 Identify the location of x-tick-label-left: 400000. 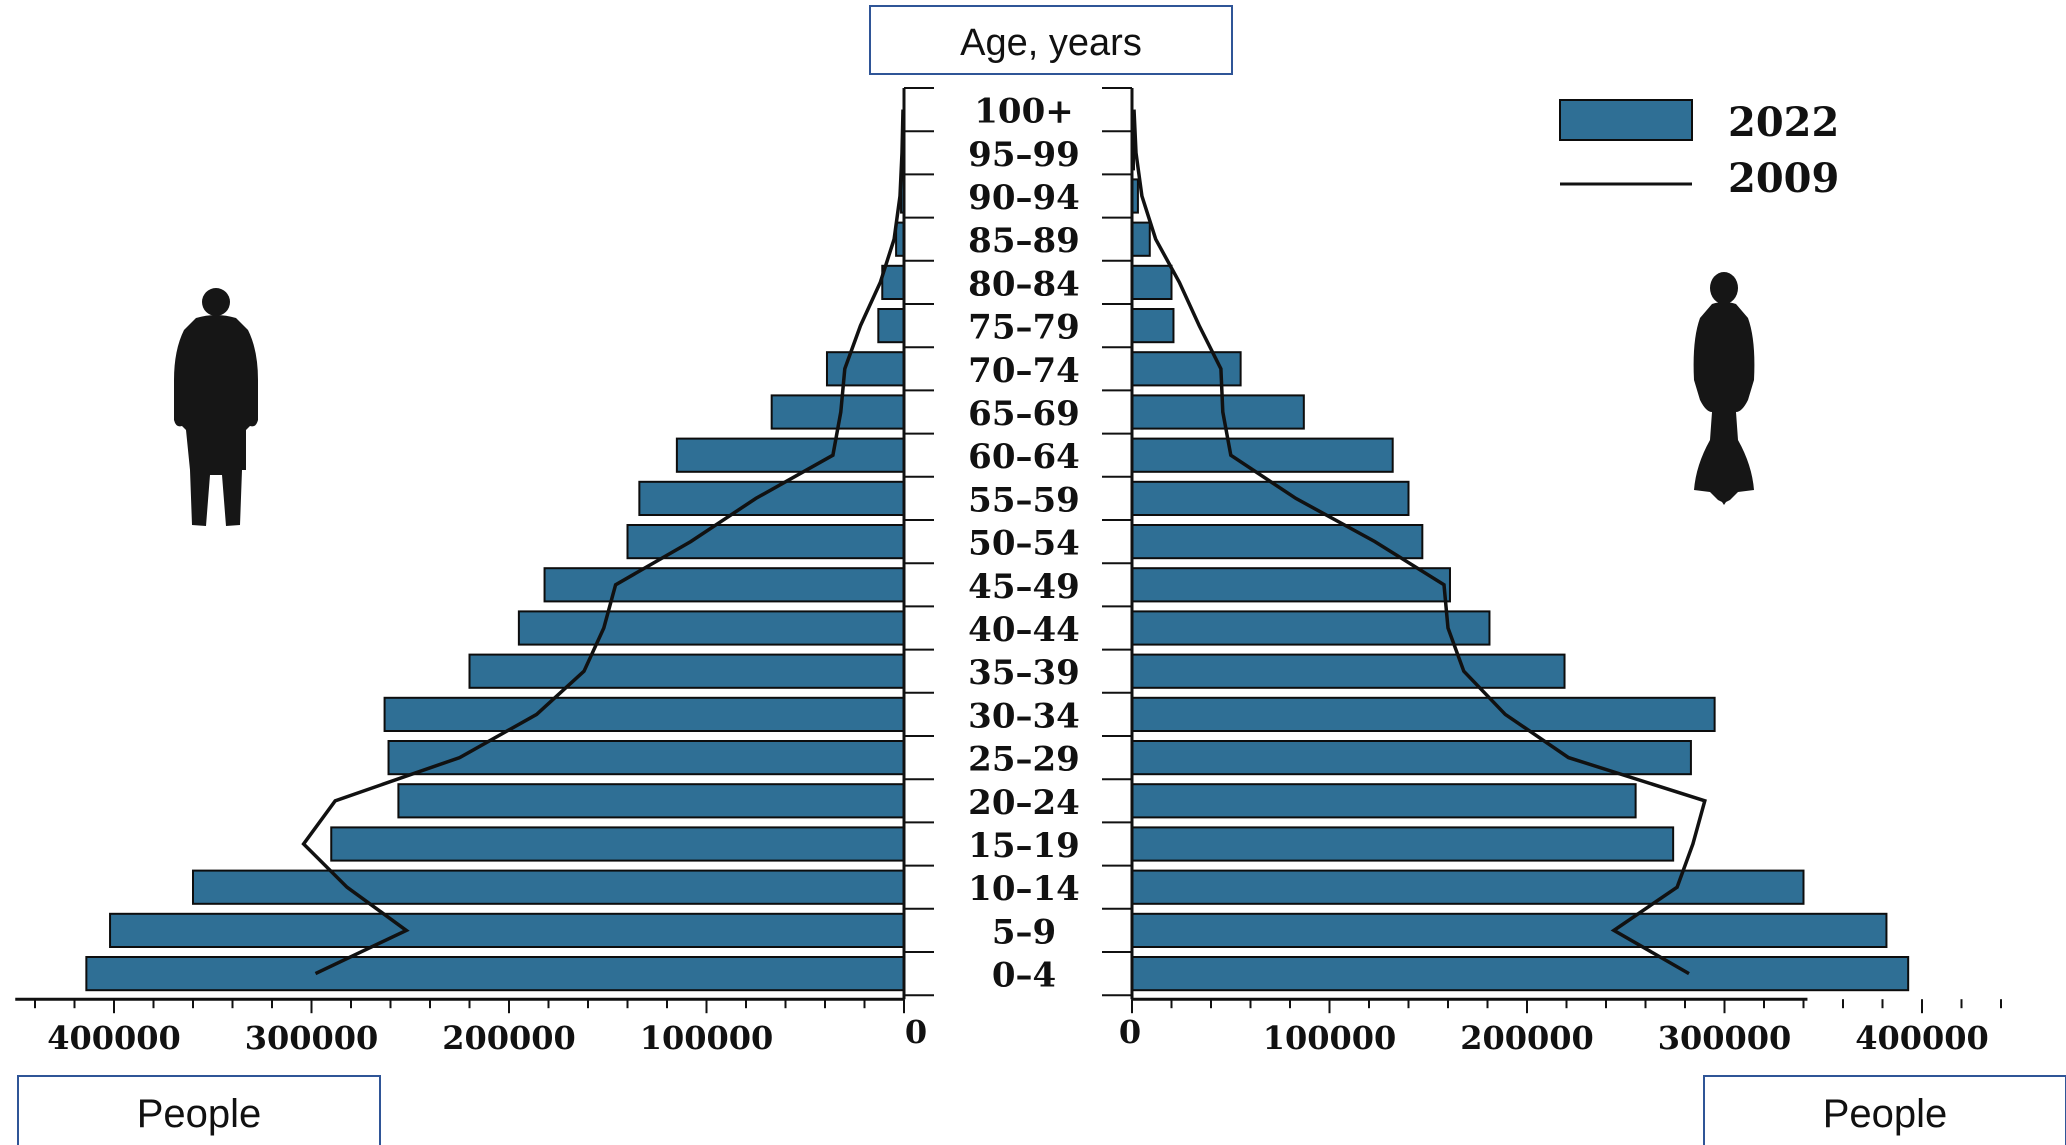
(114, 1038).